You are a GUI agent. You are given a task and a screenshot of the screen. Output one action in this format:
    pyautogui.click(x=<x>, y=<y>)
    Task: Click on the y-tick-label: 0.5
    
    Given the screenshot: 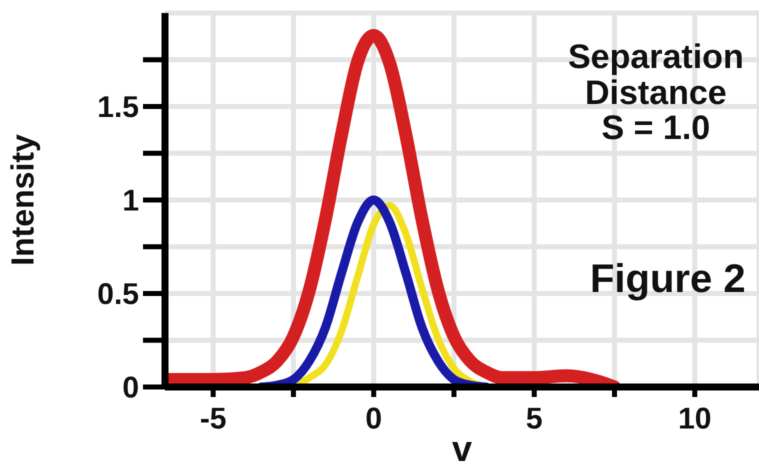 What is the action you would take?
    pyautogui.click(x=118, y=295)
    